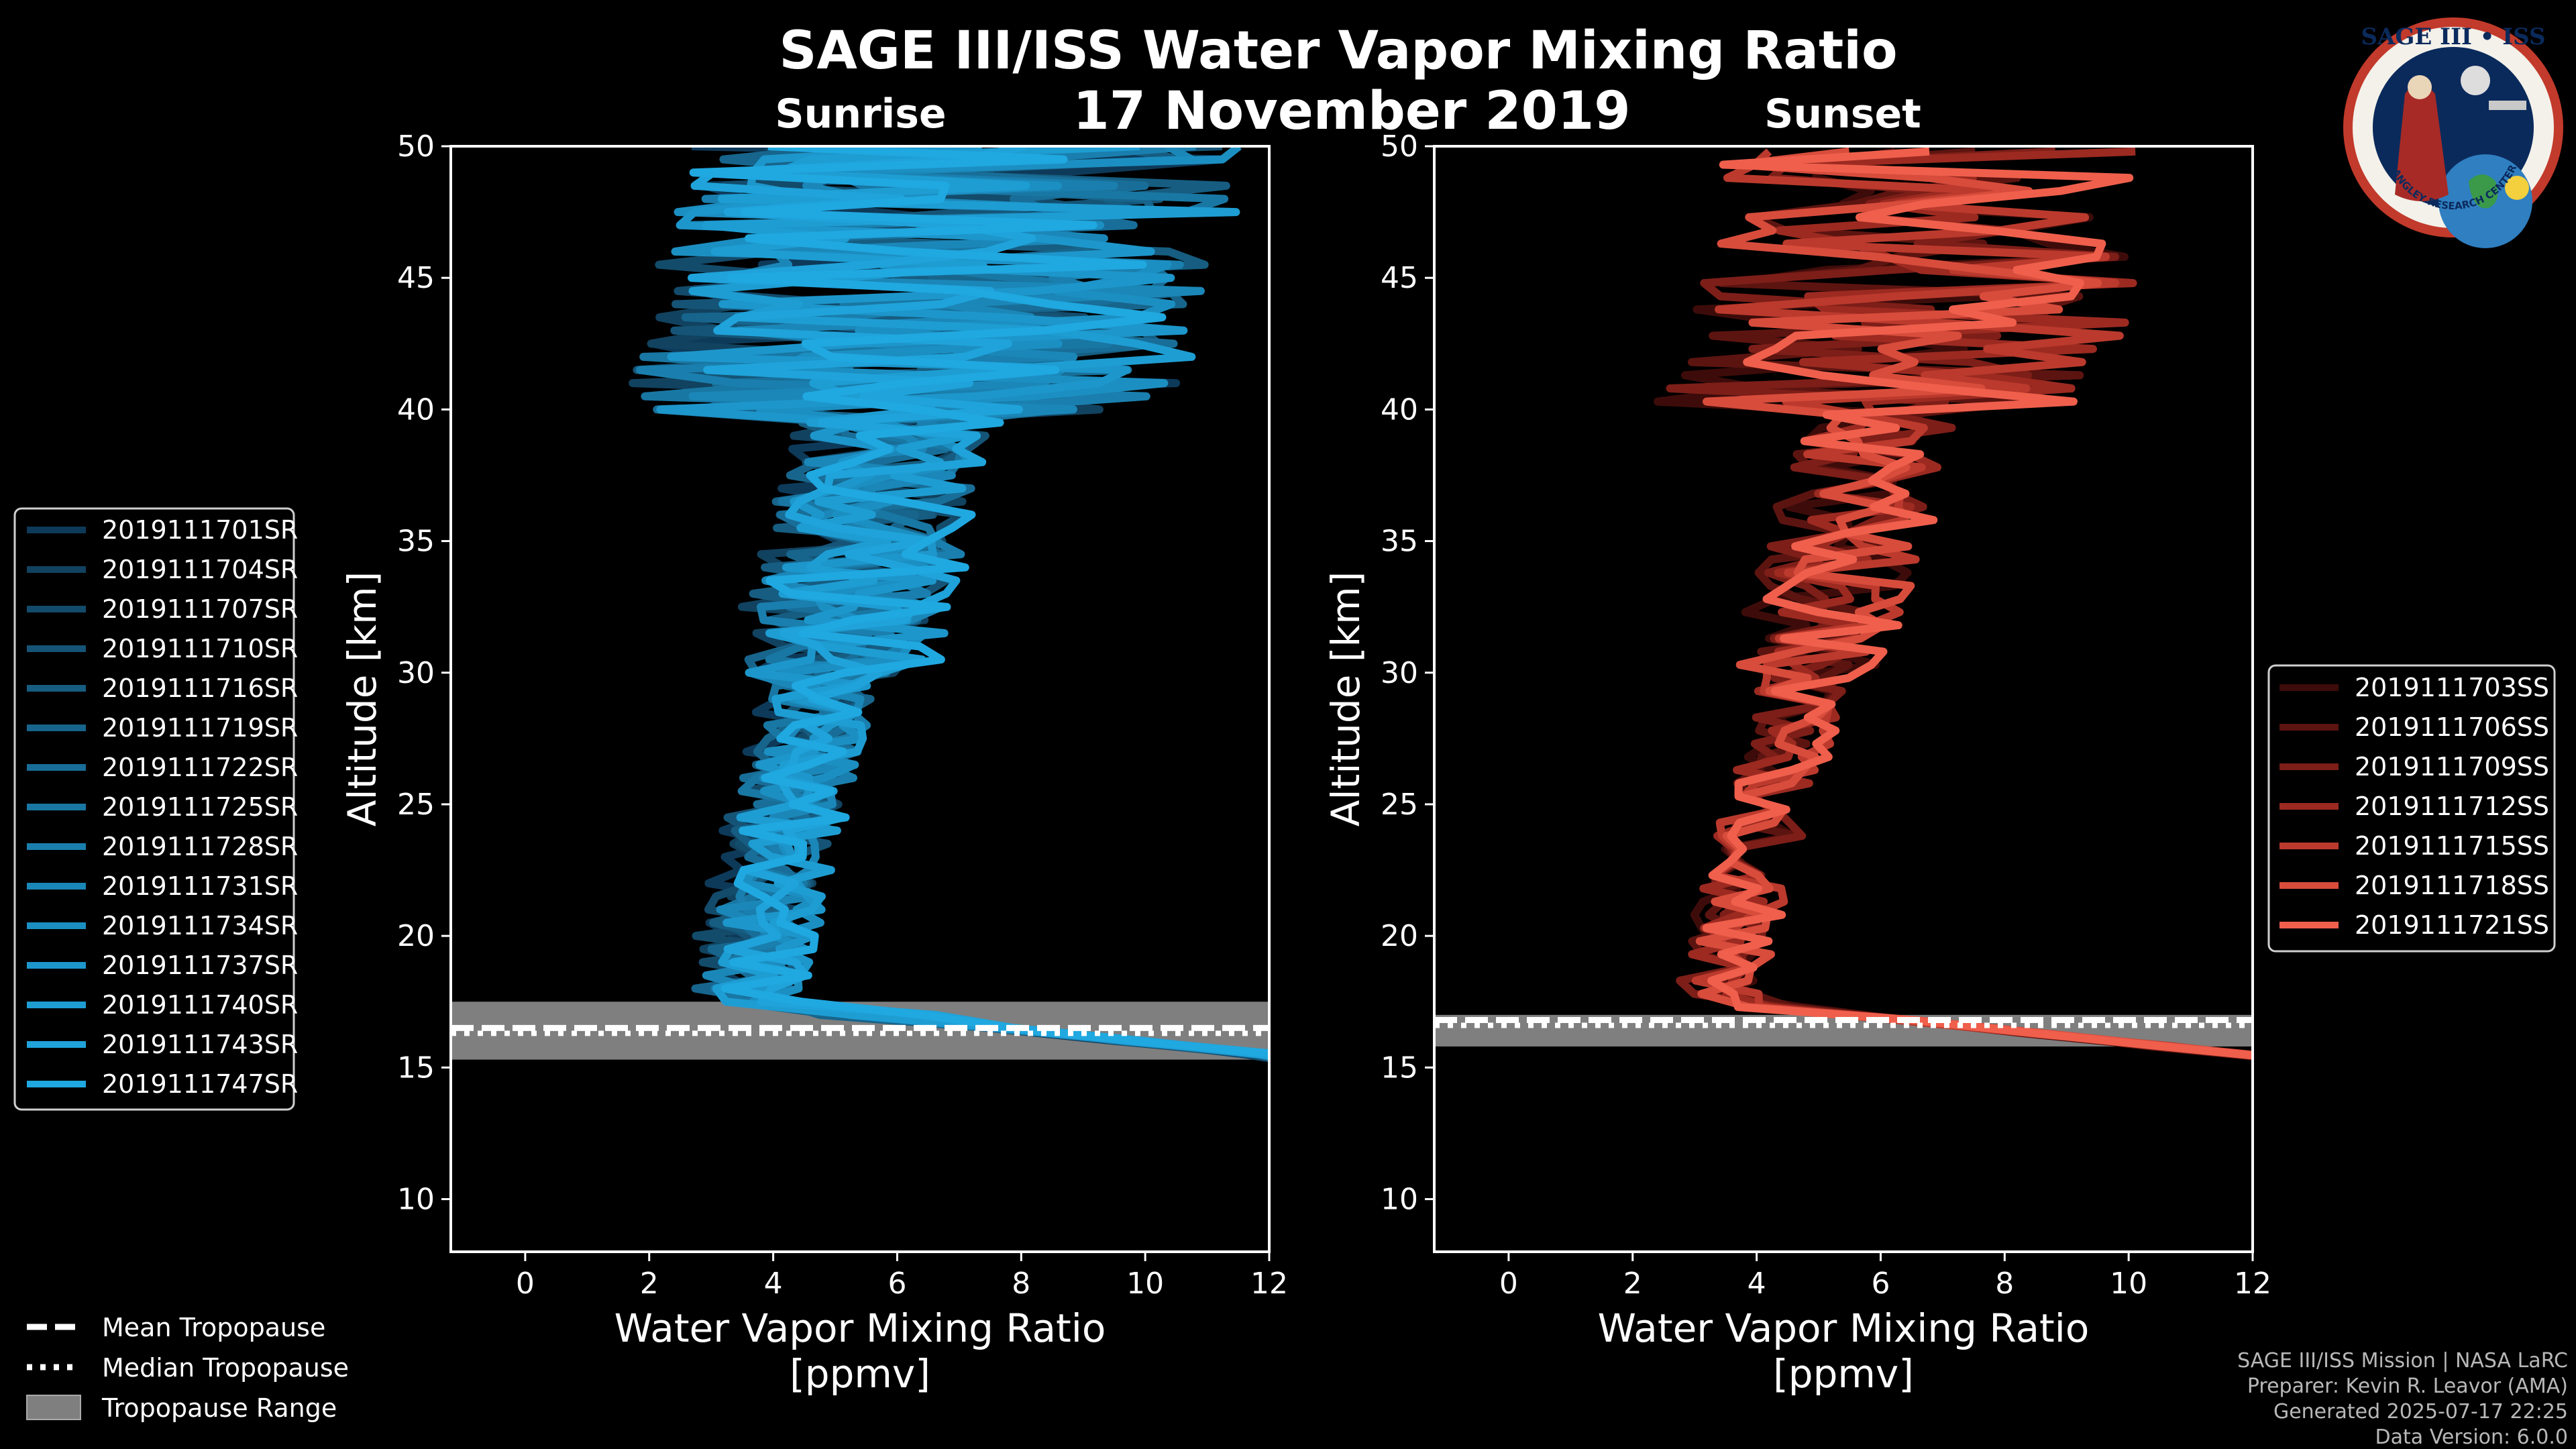 The width and height of the screenshot is (2576, 1449). I want to click on sunrise-subtitle: Sunrise, so click(860, 114).